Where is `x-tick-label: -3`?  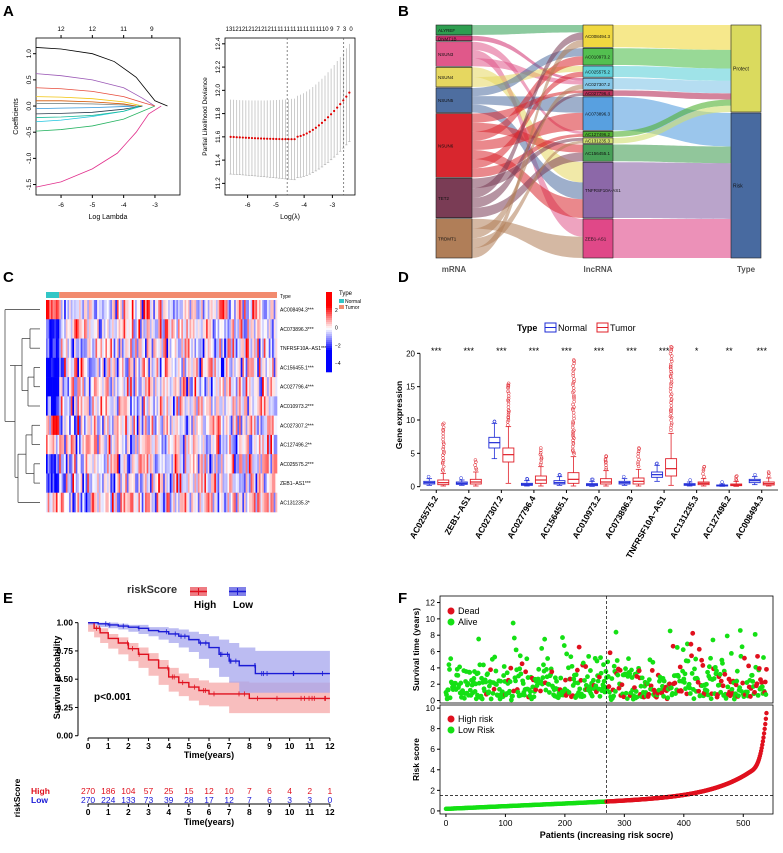
x-tick-label: -3 is located at coordinates (155, 205).